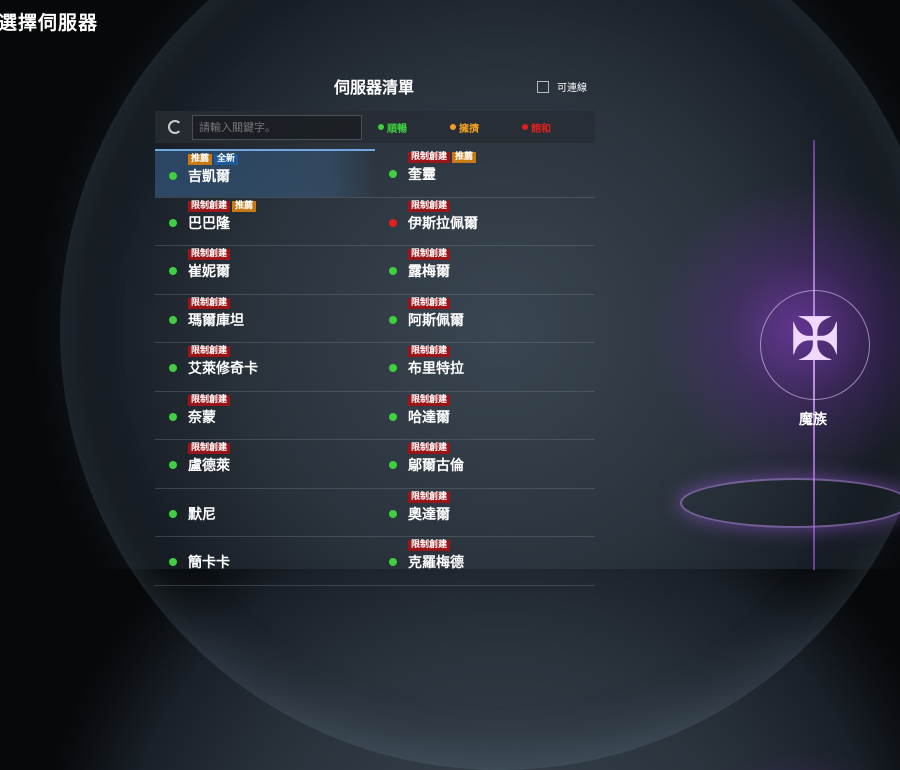  Describe the element at coordinates (202, 514) in the screenshot. I see `server-name: 默尼` at that location.